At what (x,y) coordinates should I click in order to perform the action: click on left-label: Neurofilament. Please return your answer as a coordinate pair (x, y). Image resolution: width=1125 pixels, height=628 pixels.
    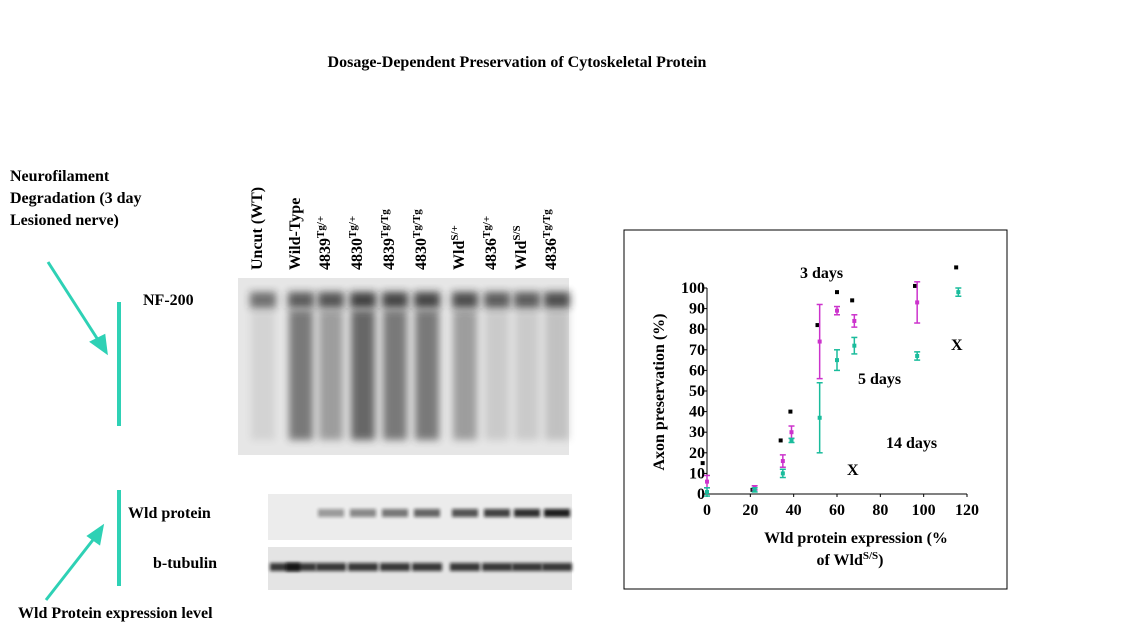
    Looking at the image, I should click on (60, 176).